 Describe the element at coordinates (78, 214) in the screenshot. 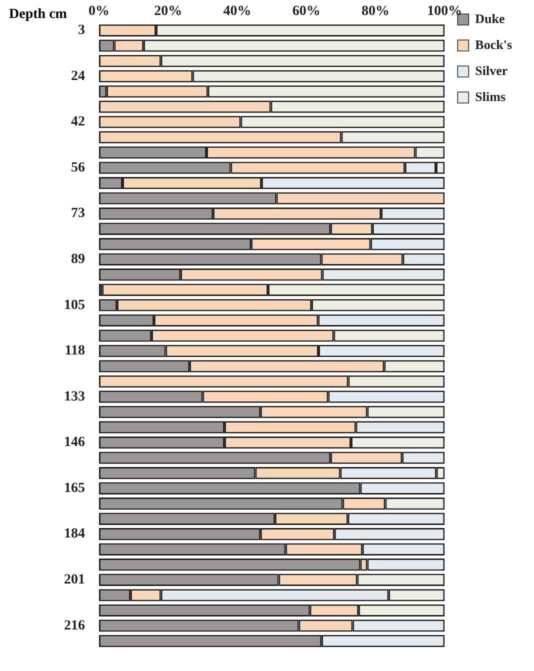

I see `y-tick-label: 73` at that location.